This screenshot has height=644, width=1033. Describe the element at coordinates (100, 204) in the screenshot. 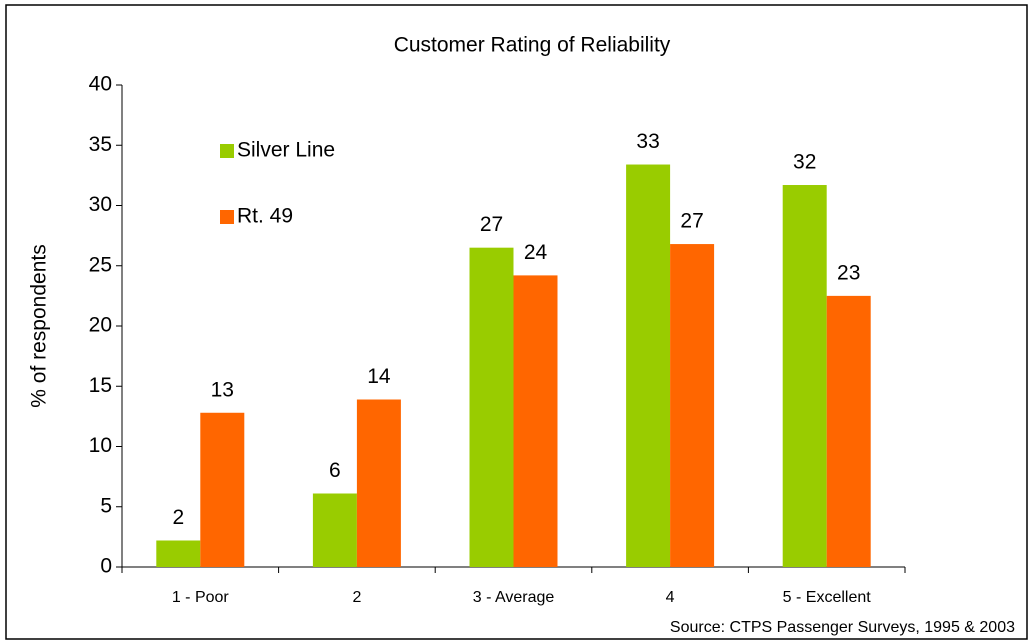

I see `y-tick-label: 30` at that location.